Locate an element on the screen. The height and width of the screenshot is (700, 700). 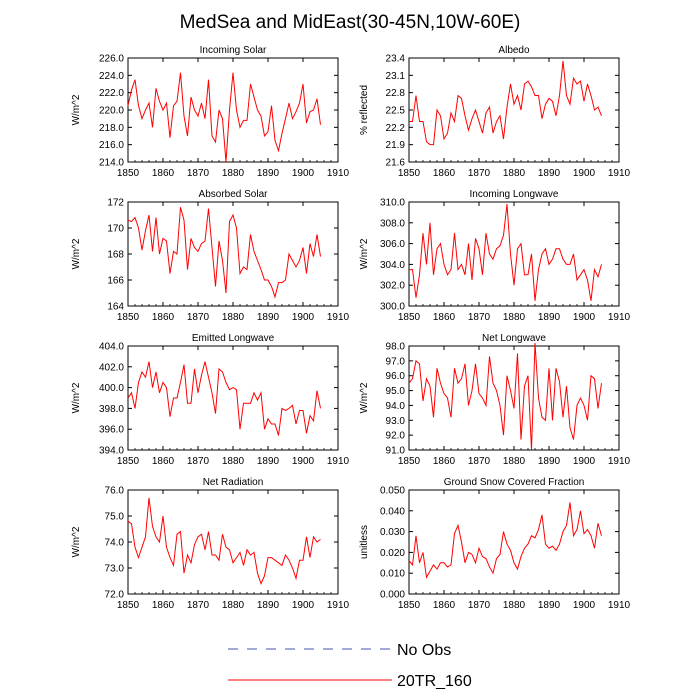
y-tick-label: 23.1 is located at coordinates (396, 76).